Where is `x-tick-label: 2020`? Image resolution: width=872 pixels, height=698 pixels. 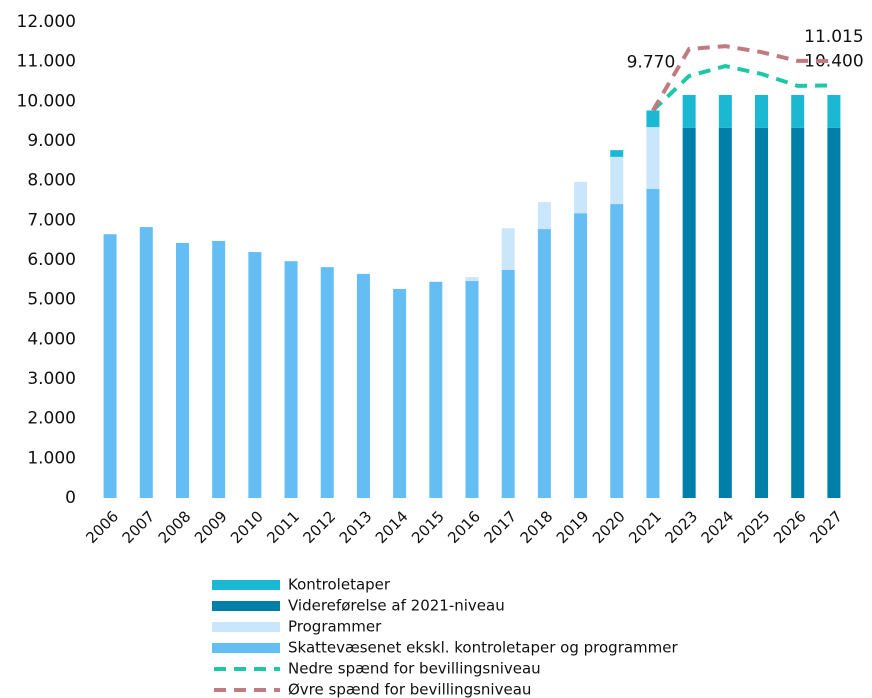 x-tick-label: 2020 is located at coordinates (609, 527).